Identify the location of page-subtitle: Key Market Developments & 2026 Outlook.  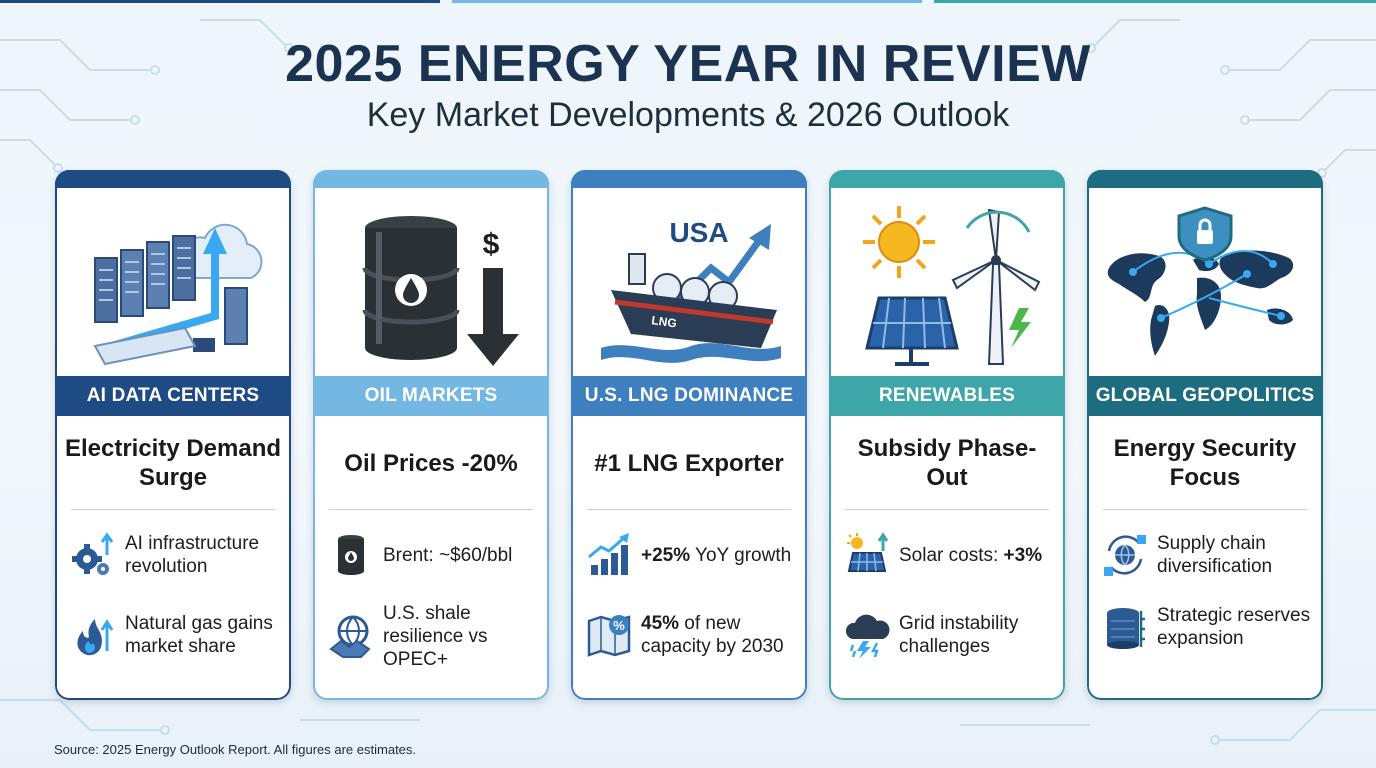
(688, 115).